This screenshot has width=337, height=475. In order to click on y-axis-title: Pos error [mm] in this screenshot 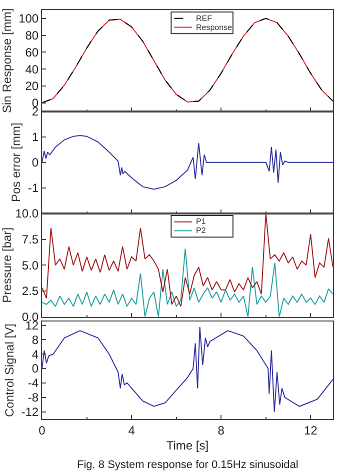, I will do `click(16, 162)`.